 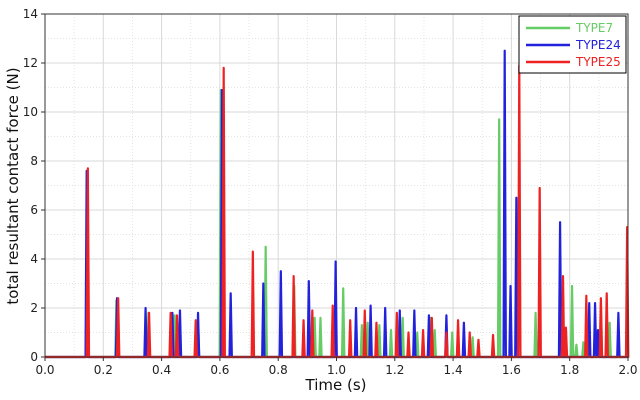 I want to click on legend-label: TYPE24, so click(x=598, y=45).